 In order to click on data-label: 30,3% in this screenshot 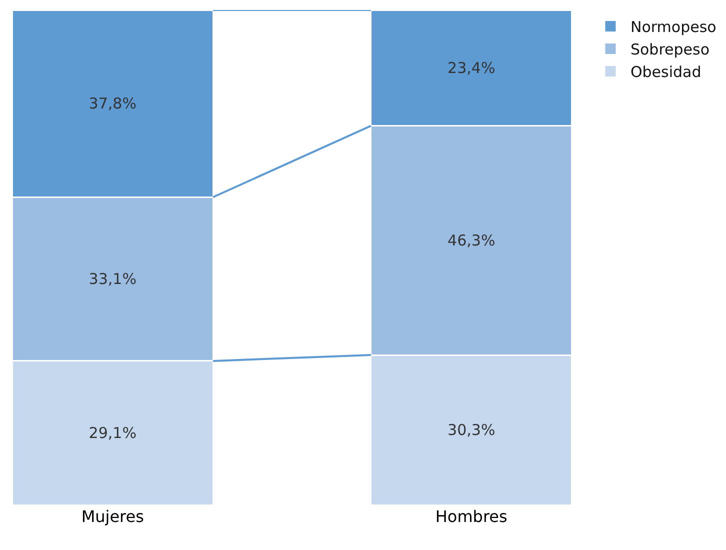, I will do `click(472, 430)`.